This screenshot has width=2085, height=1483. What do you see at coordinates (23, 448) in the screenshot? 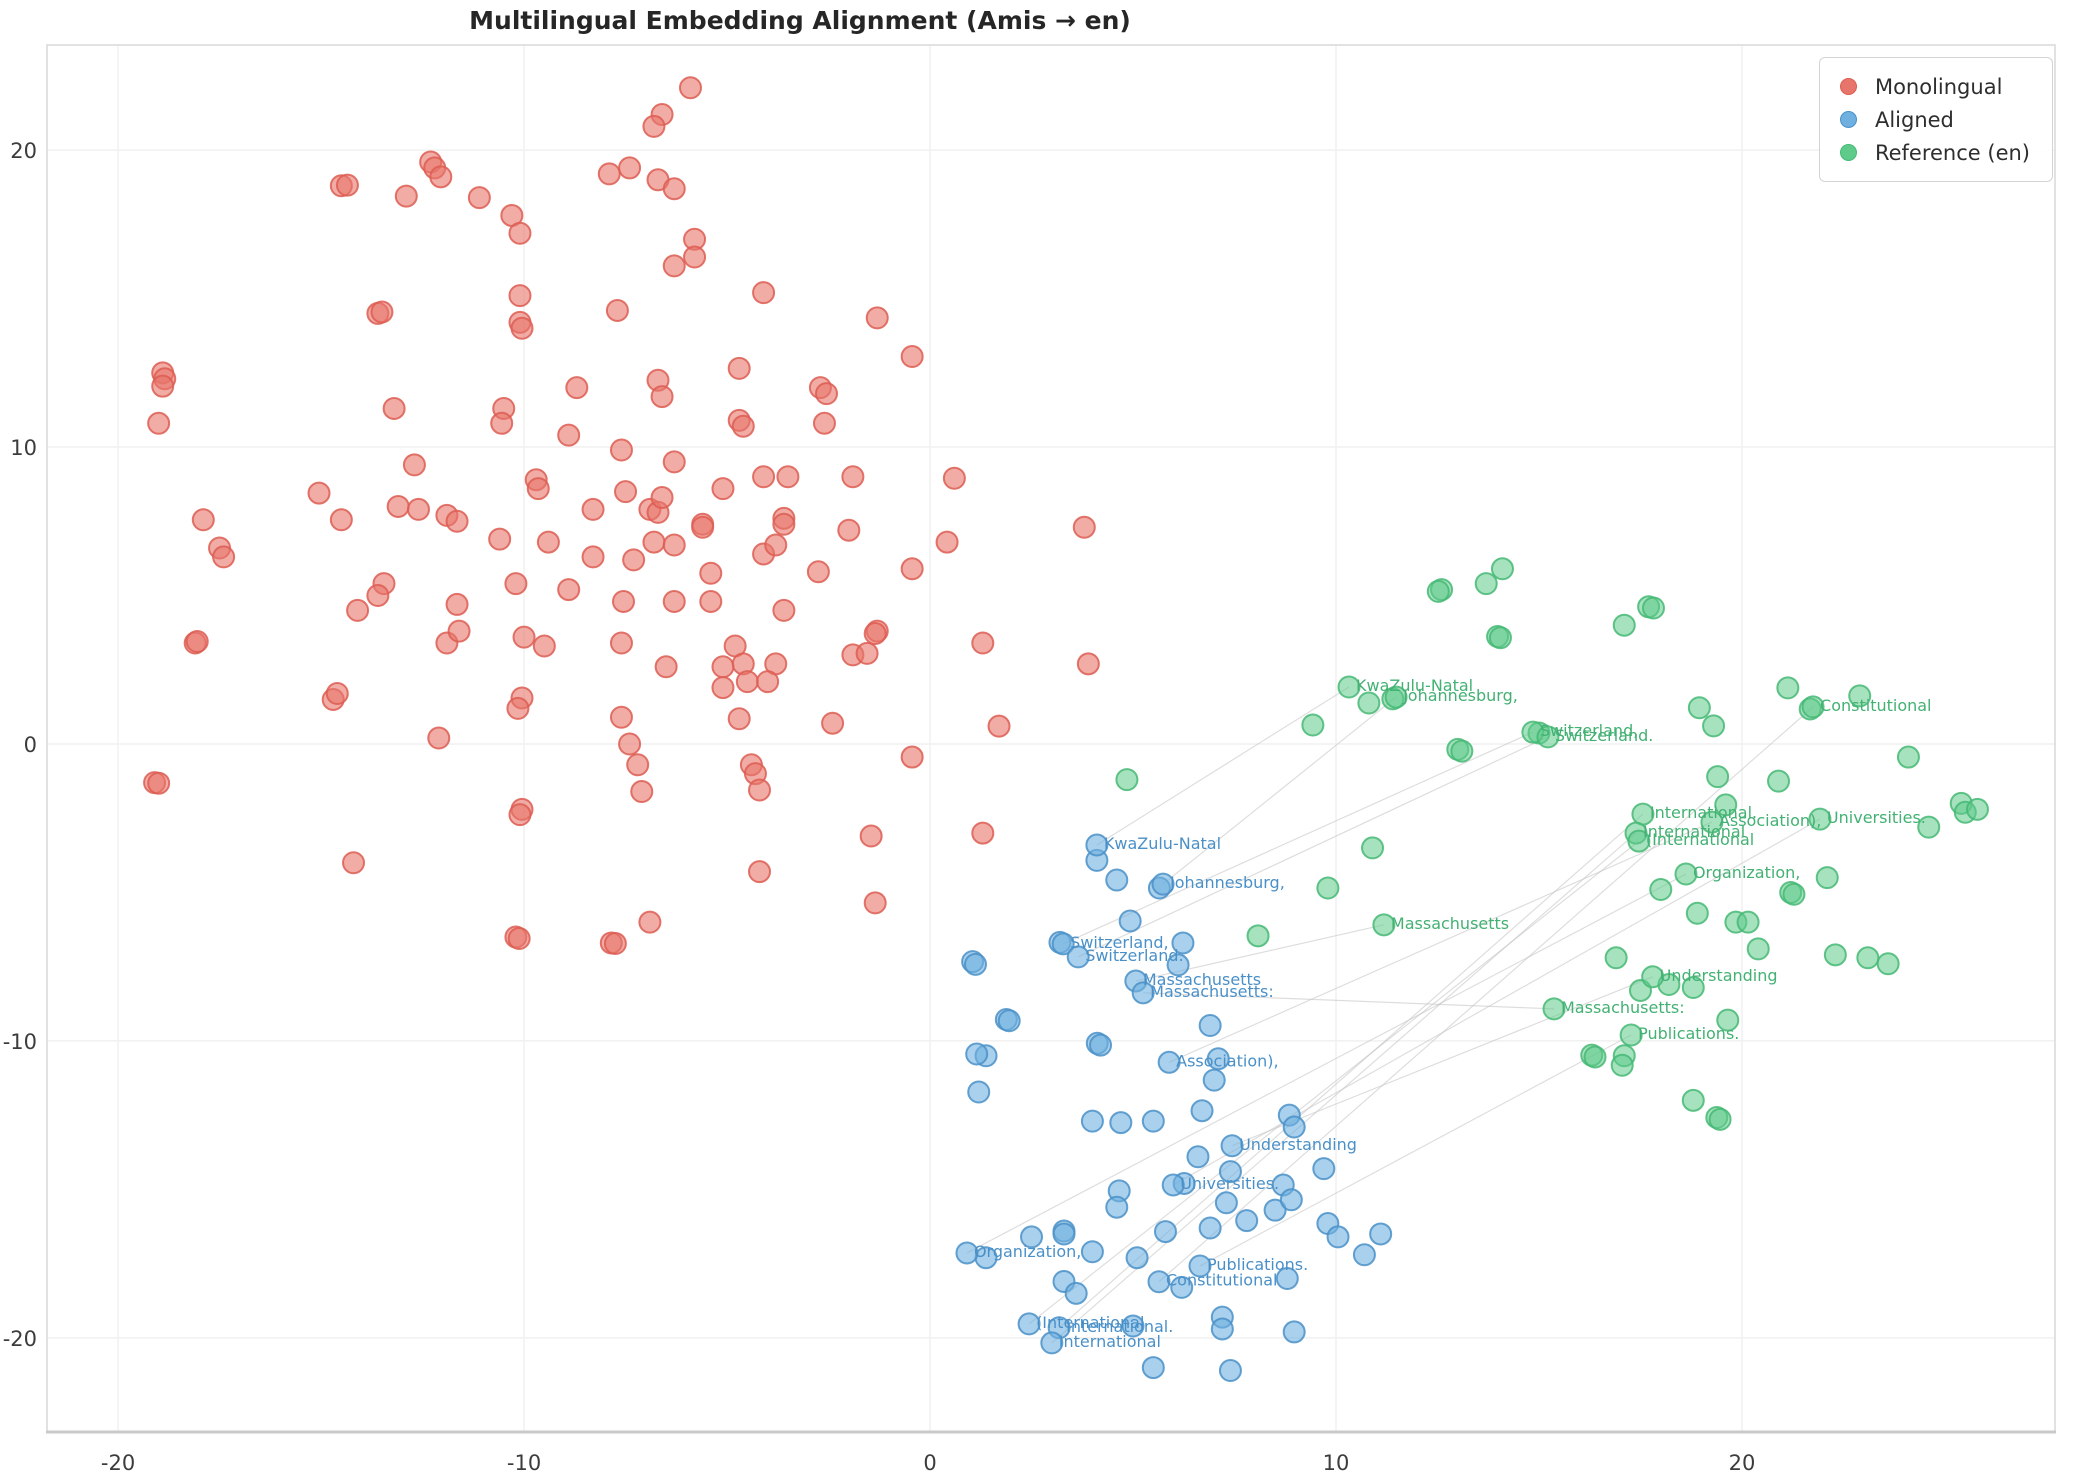
I see `y-tick-label: 10` at bounding box center [23, 448].